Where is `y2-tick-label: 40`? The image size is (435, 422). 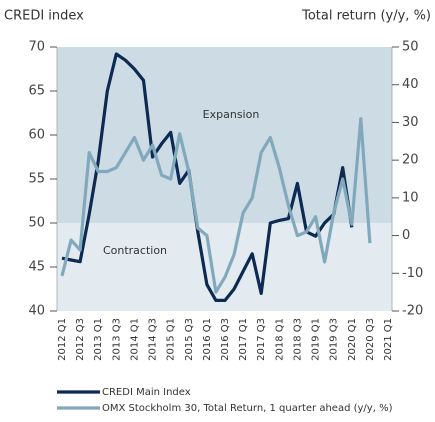
y2-tick-label: 40 is located at coordinates (410, 84).